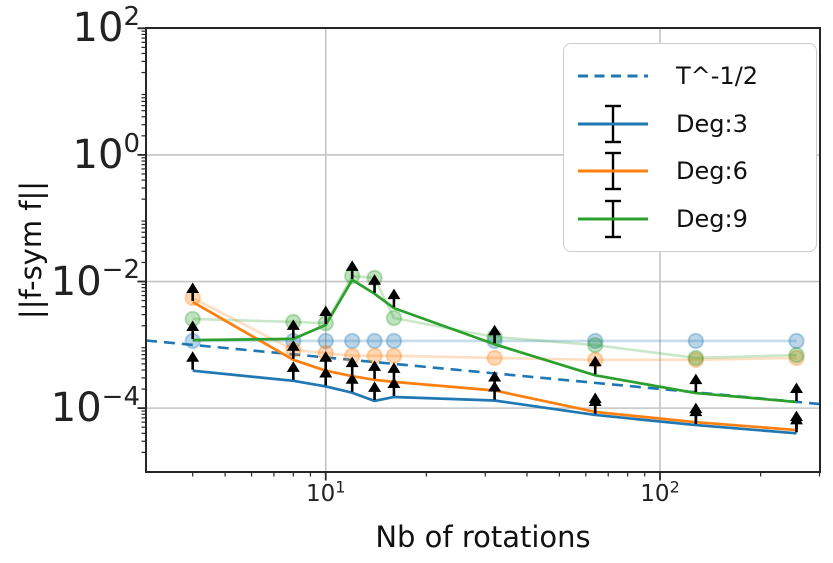  What do you see at coordinates (95, 406) in the screenshot?
I see `y-tick-label: 10⁻⁴` at bounding box center [95, 406].